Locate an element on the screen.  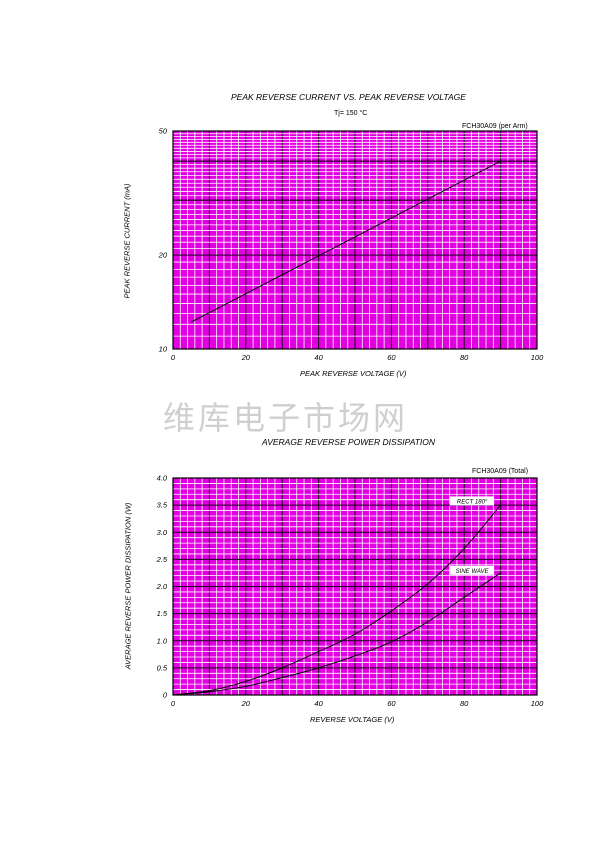
chart2-y-tick-label: 0.5 is located at coordinates (162, 667).